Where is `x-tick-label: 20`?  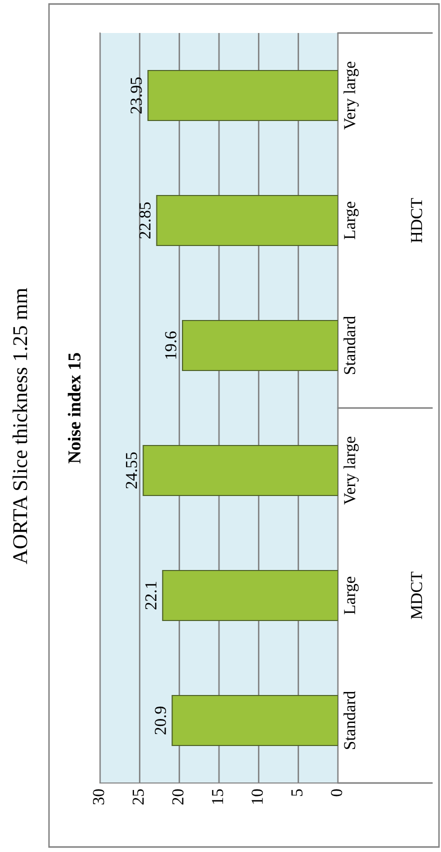
x-tick-label: 20 is located at coordinates (178, 796).